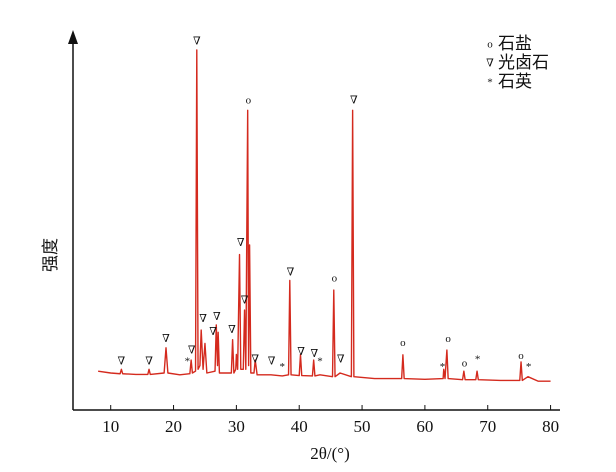  I want to click on x-tick-label: 80, so click(550, 426).